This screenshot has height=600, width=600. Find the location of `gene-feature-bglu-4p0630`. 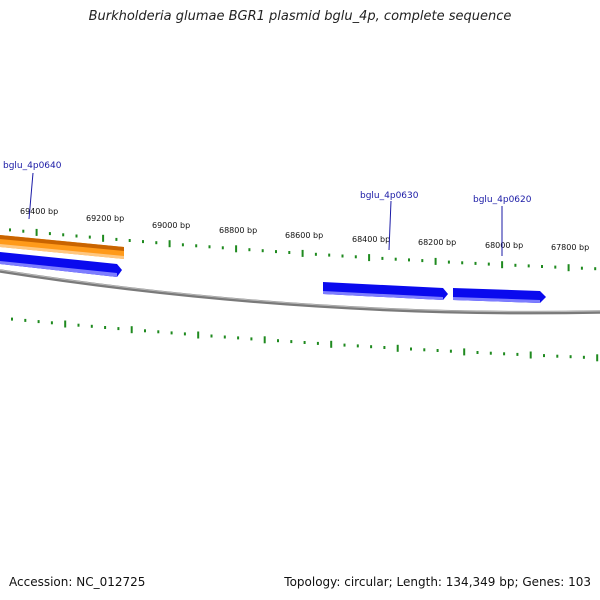

gene-feature-bglu-4p0630 is located at coordinates (385, 291).